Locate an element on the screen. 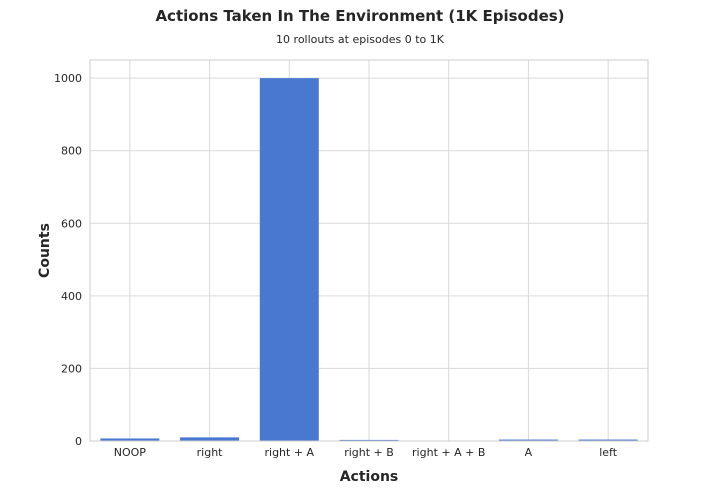 The width and height of the screenshot is (720, 504). y-tick-label: 800 is located at coordinates (71, 151).